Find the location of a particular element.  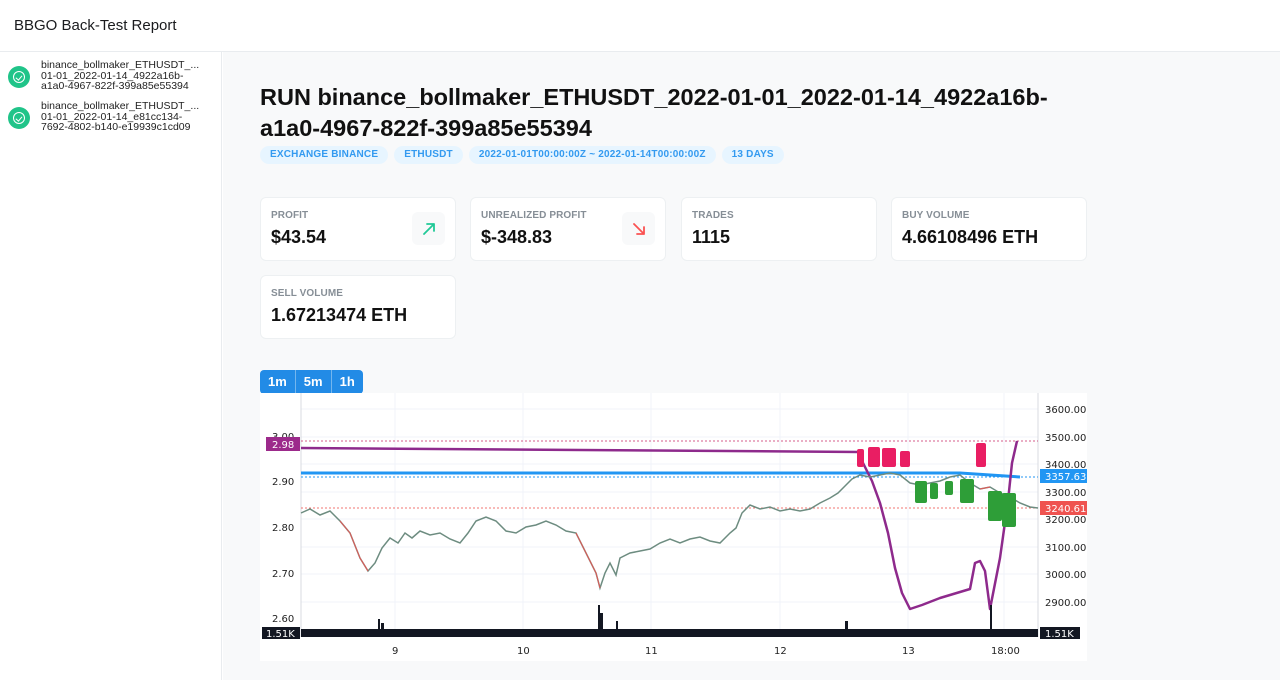

app-title: BBGO Back-Test Report is located at coordinates (95, 25).